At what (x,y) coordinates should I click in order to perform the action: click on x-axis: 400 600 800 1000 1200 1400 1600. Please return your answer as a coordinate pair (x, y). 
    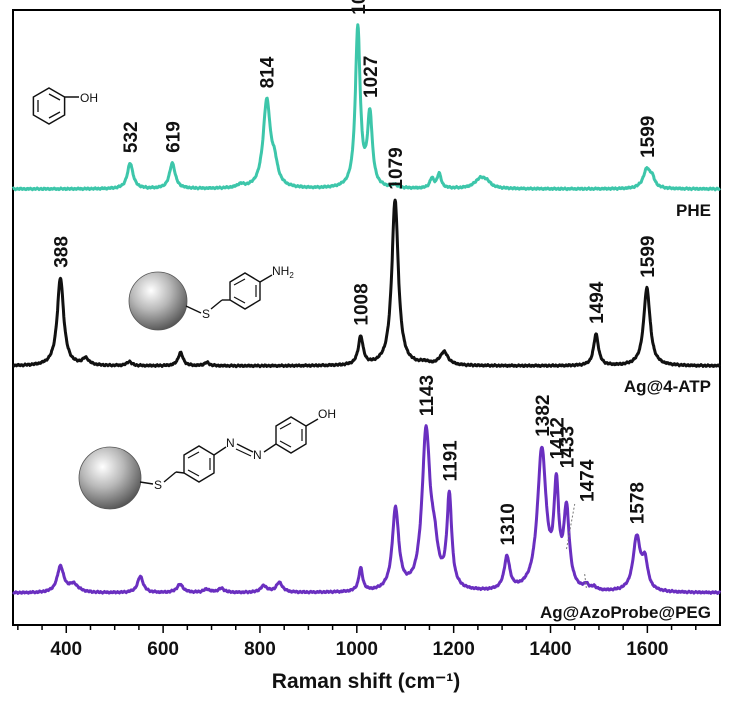
    Looking at the image, I should click on (357, 642).